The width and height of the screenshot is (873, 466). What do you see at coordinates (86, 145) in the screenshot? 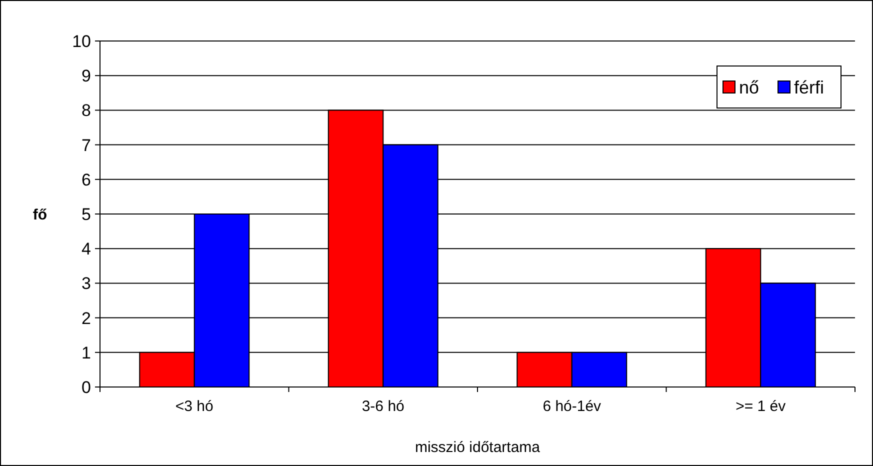
I see `y-tick-label: 7` at bounding box center [86, 145].